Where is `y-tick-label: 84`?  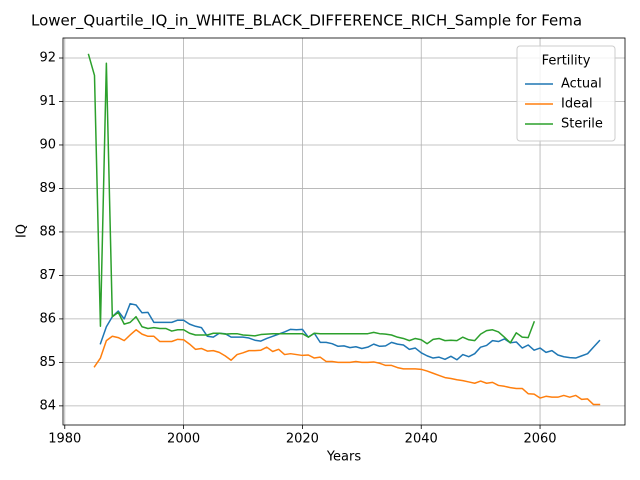 y-tick-label: 84 is located at coordinates (47, 405).